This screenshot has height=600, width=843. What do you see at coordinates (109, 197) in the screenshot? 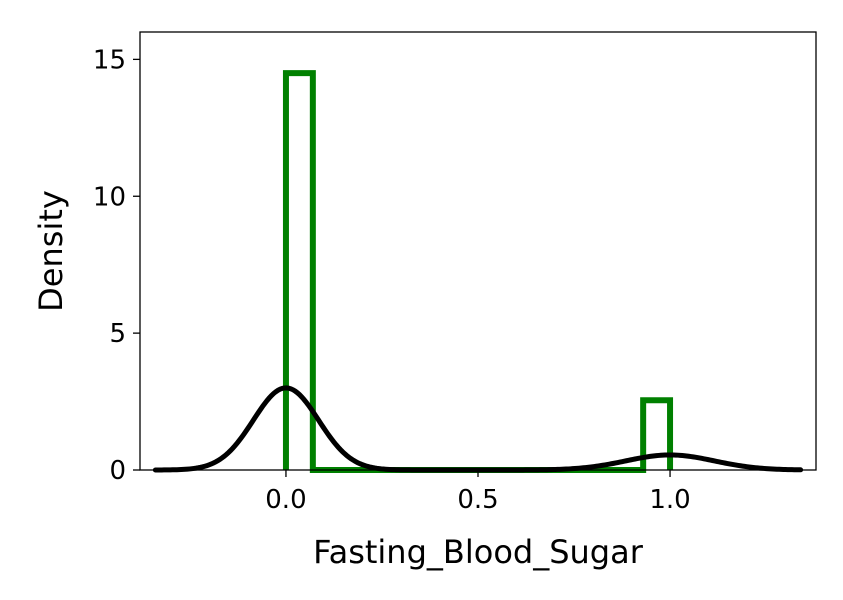
I see `y-tick-label: 10` at bounding box center [109, 197].